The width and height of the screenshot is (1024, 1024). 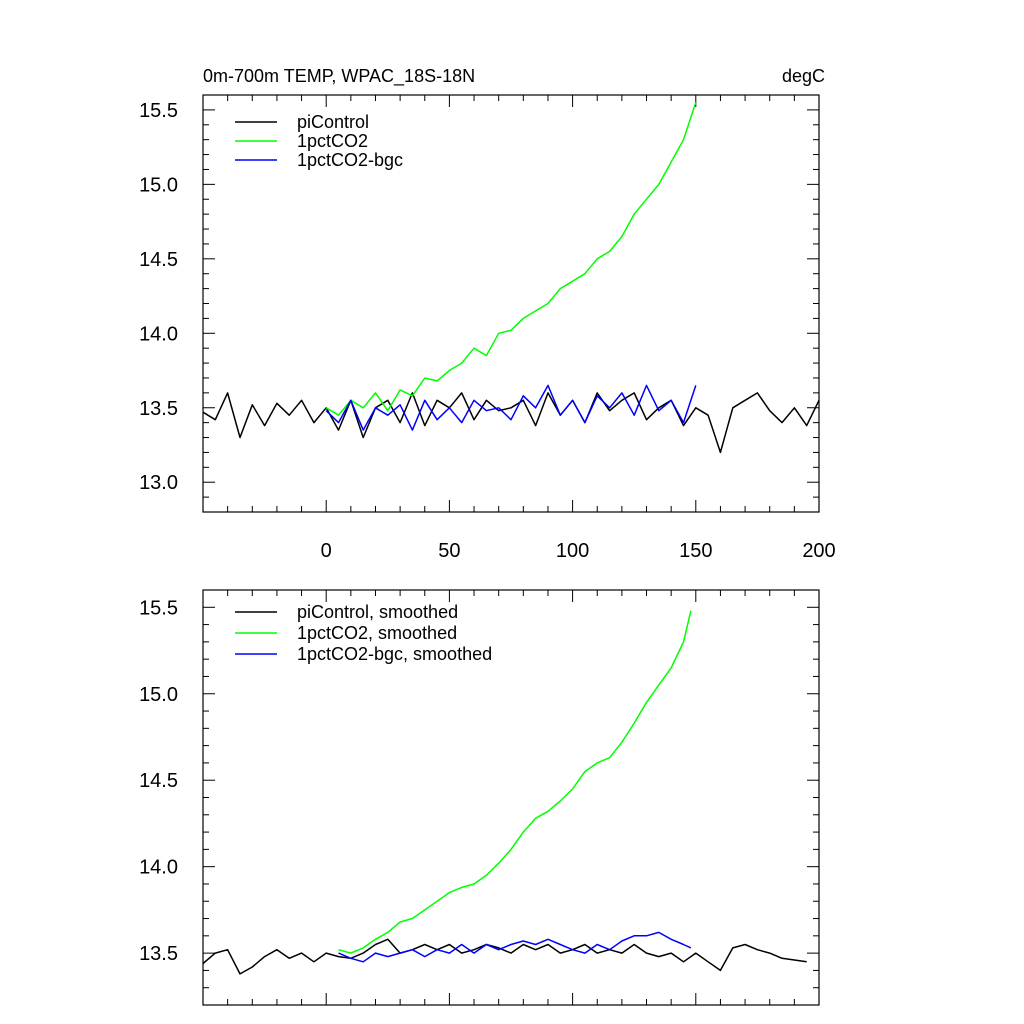 I want to click on x-tick-label: 200, so click(x=818, y=551).